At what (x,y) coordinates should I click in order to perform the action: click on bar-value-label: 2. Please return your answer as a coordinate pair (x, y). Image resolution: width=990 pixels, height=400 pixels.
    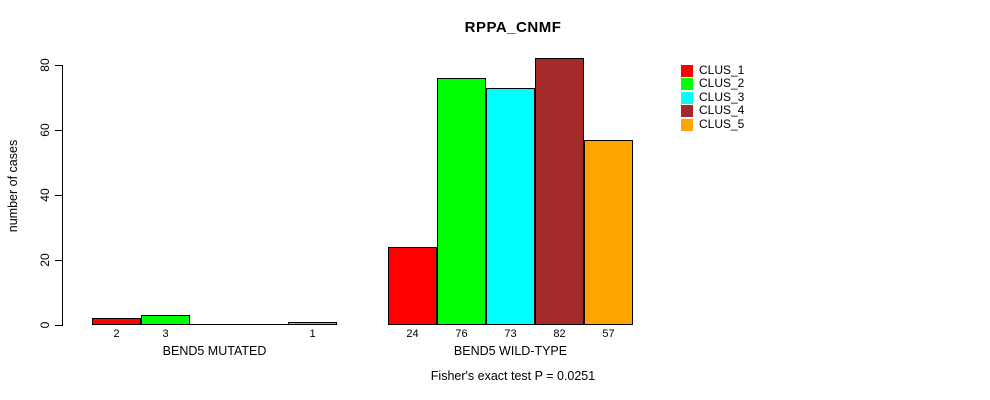
    Looking at the image, I should click on (116, 334).